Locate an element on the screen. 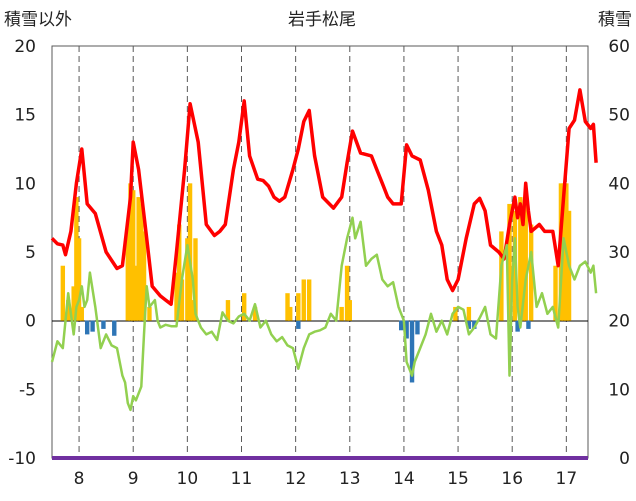  left-tick-label: 5 is located at coordinates (30, 253).